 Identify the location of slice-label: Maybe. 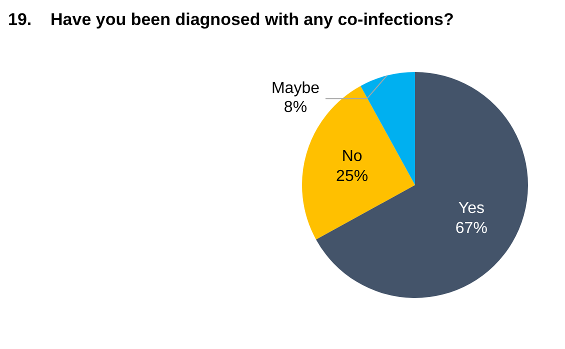
(295, 89).